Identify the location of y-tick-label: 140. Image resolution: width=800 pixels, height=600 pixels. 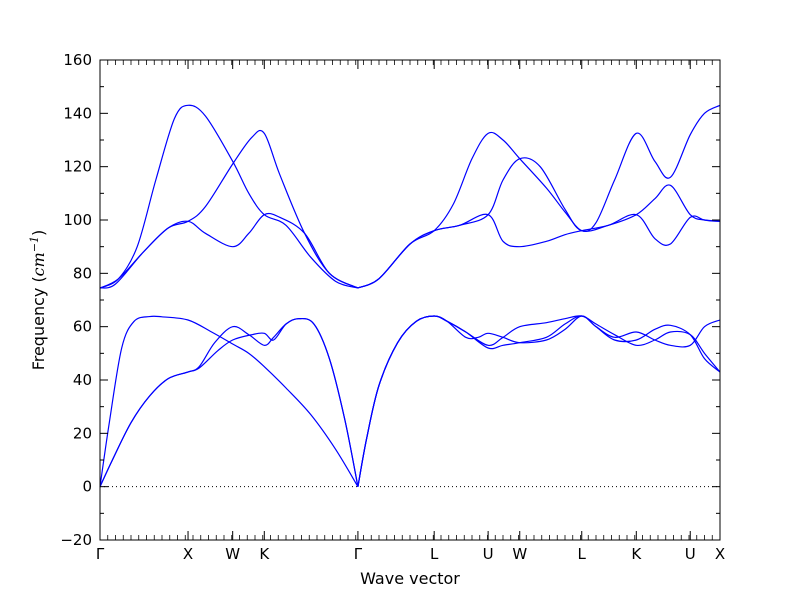
(77, 113).